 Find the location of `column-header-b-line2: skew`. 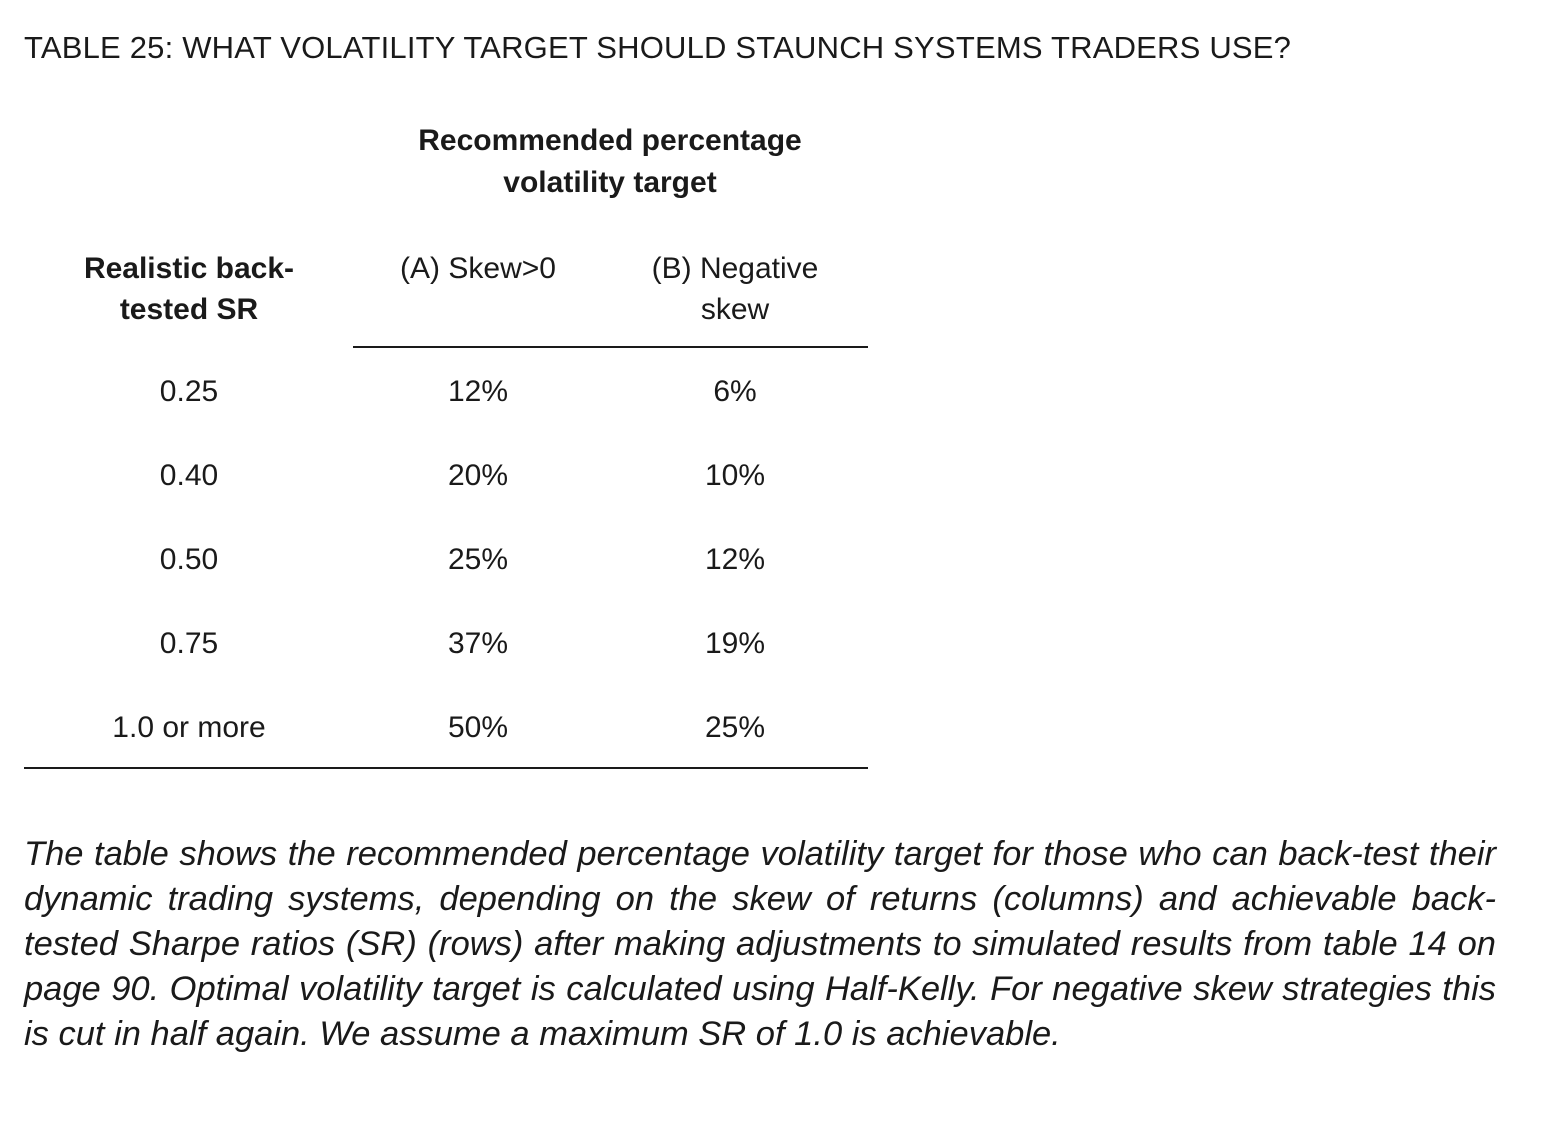

column-header-b-line2: skew is located at coordinates (735, 309).